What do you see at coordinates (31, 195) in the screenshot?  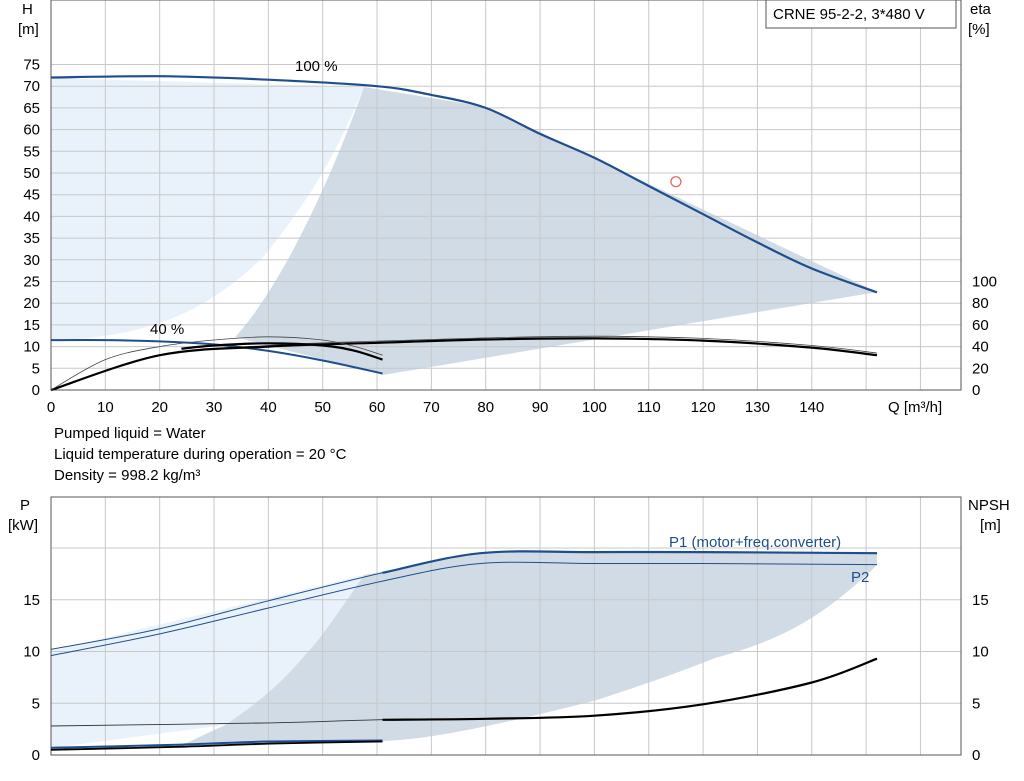 I see `y-tick-label: 45` at bounding box center [31, 195].